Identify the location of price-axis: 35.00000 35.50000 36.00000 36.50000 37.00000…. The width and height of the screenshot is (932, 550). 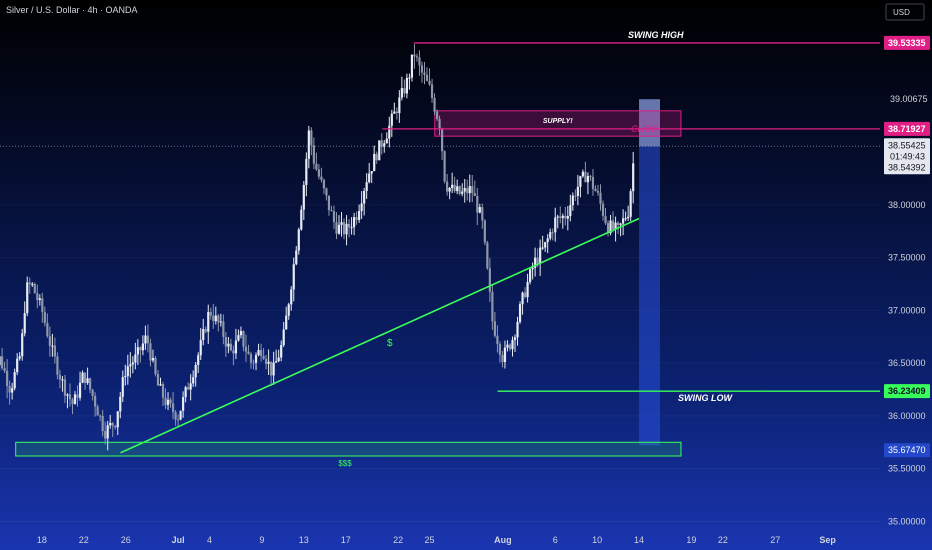
(907, 264).